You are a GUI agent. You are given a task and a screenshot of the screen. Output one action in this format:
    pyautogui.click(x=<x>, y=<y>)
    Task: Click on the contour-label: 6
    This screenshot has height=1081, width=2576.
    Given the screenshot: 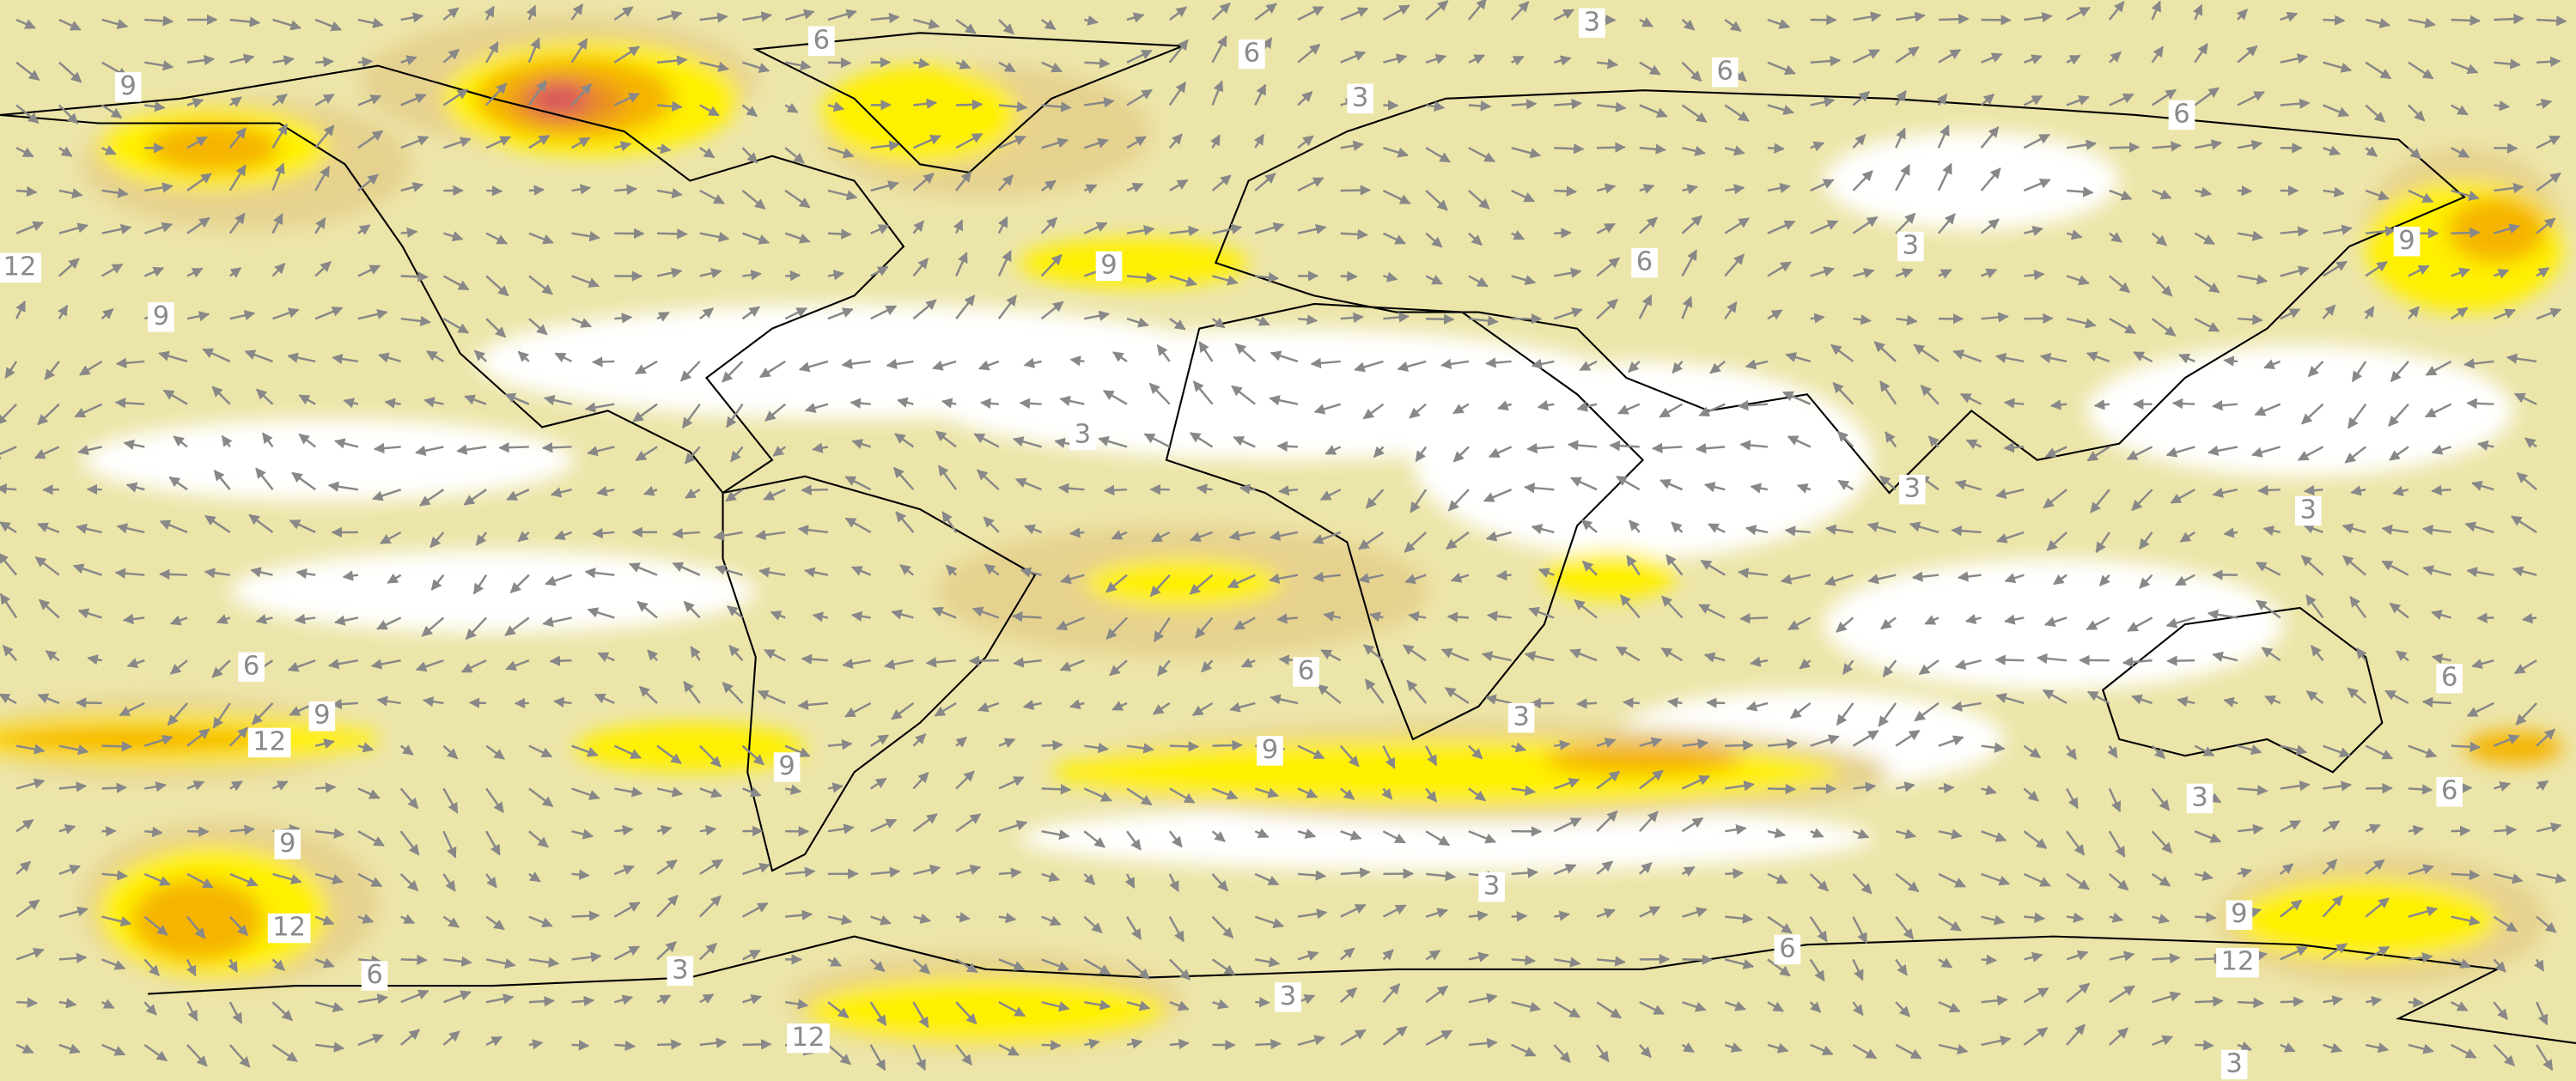 What is the action you would take?
    pyautogui.click(x=1306, y=671)
    